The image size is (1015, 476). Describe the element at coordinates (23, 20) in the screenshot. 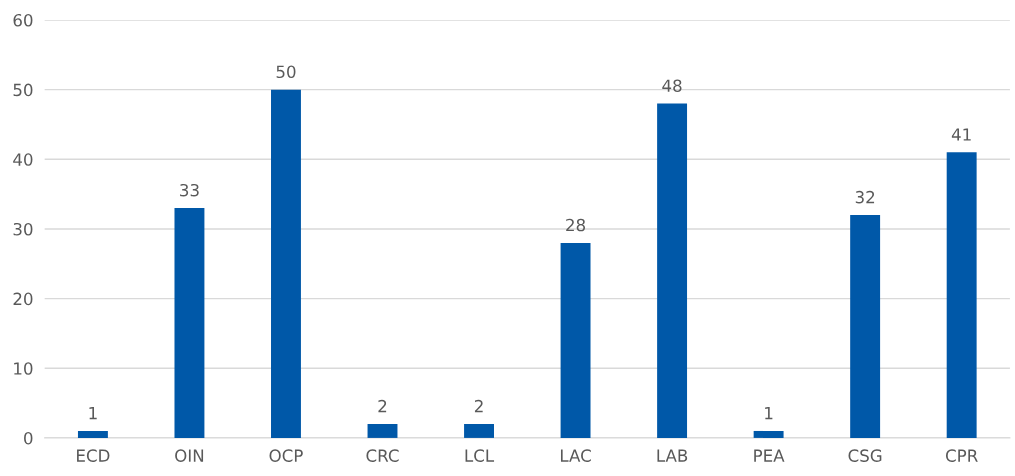

I see `y-tick-label: 60` at that location.